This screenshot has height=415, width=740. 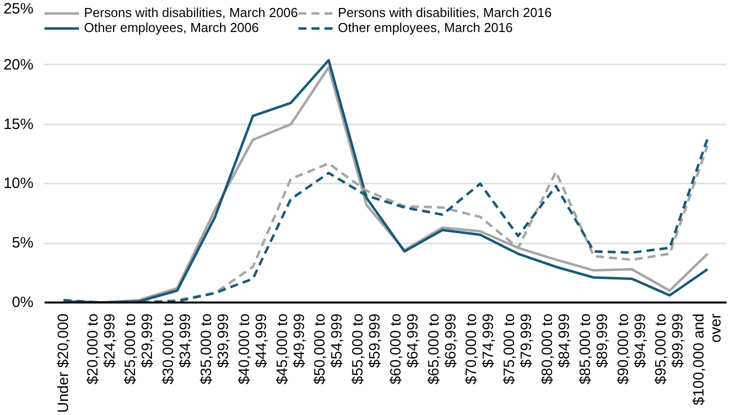 What do you see at coordinates (631, 348) in the screenshot?
I see `x-tick-label: $90,000 to $94,999` at bounding box center [631, 348].